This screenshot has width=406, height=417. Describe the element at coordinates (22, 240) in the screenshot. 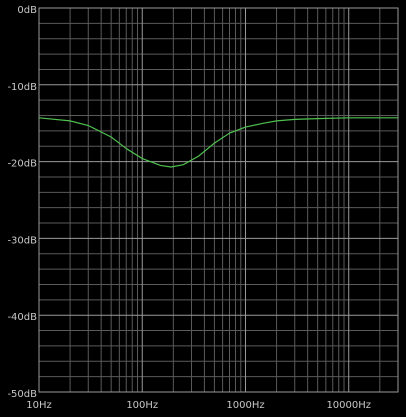

I see `y-tick-label: -30dB` at that location.